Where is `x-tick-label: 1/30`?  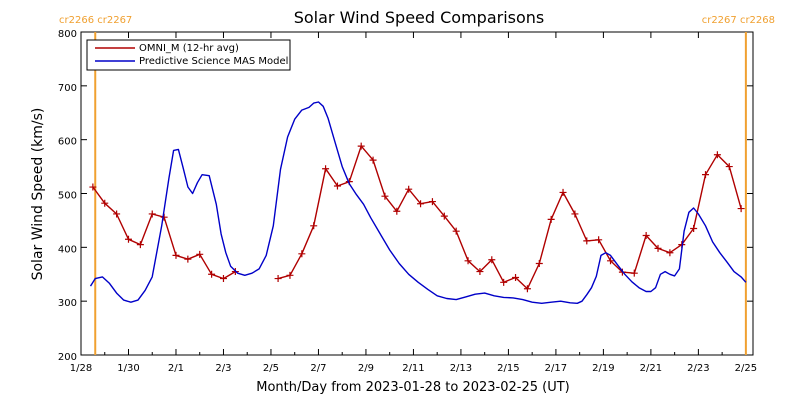
x-tick-label: 1/30 is located at coordinates (128, 368).